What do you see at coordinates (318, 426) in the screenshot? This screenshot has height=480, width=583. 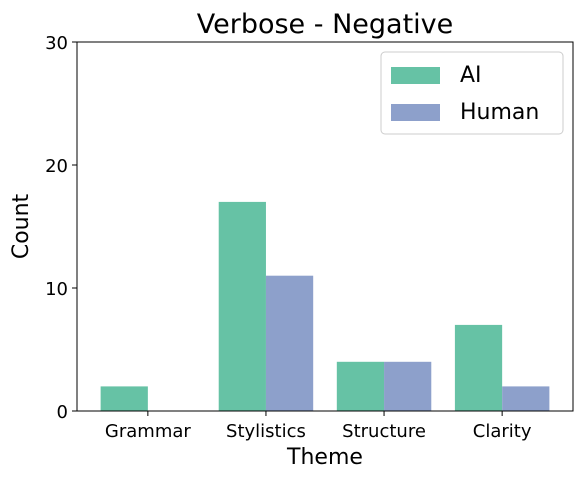 I see `x-axis-ticks: Grammar Stylistics Structure Clarity` at bounding box center [318, 426].